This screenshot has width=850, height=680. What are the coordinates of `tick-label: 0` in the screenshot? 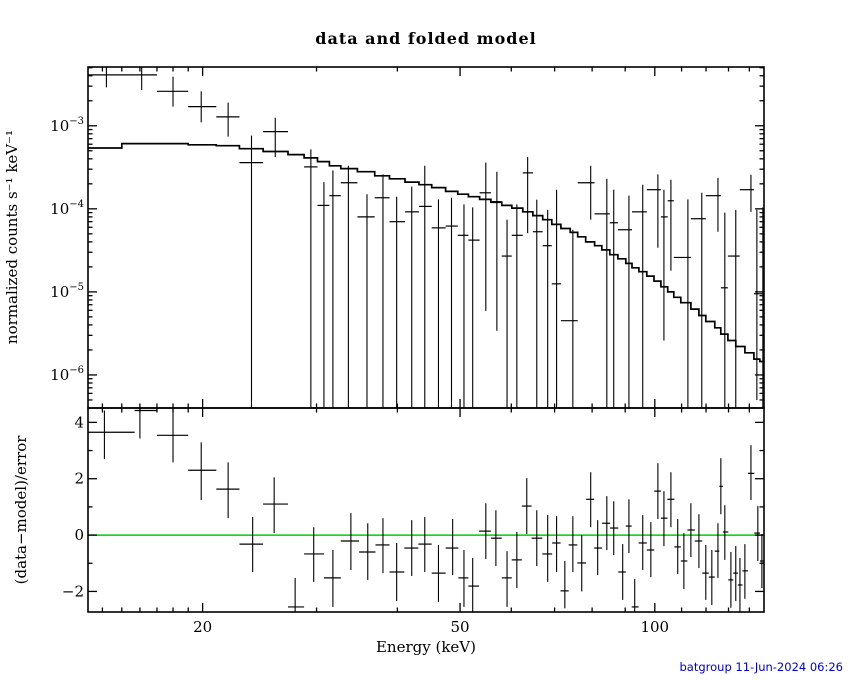 It's located at (79, 535).